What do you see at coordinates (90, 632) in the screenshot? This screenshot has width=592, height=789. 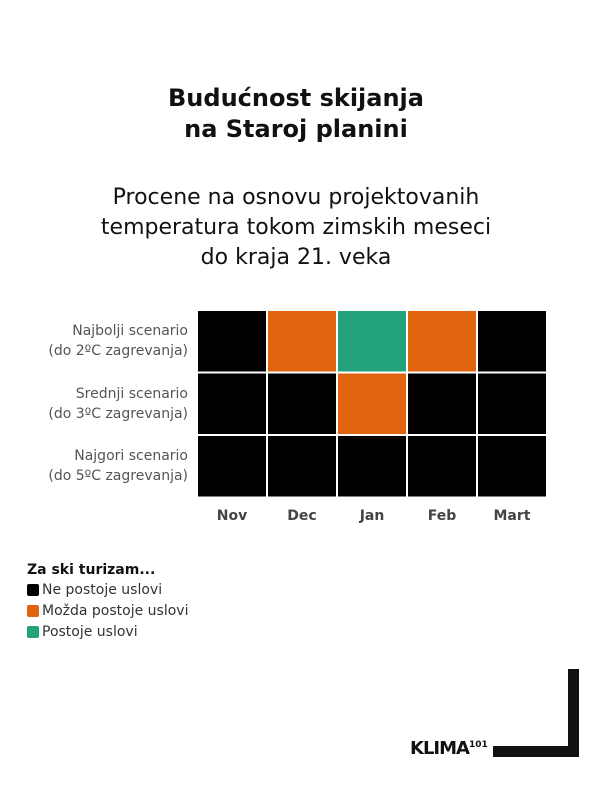 I see `legend-label-conditions: Postoje uslovi` at bounding box center [90, 632].